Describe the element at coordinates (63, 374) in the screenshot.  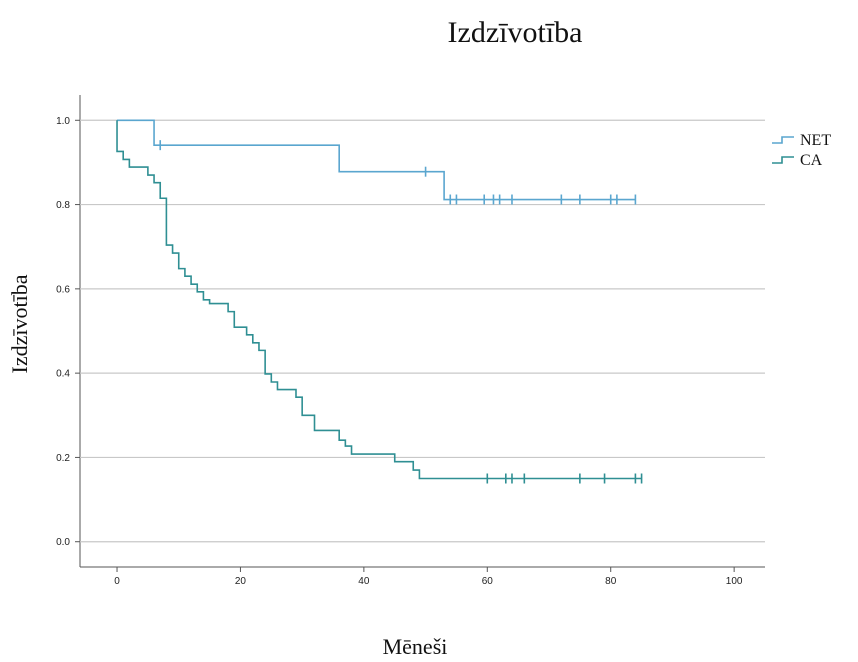
I see `y-tick-label: 0.4` at that location.